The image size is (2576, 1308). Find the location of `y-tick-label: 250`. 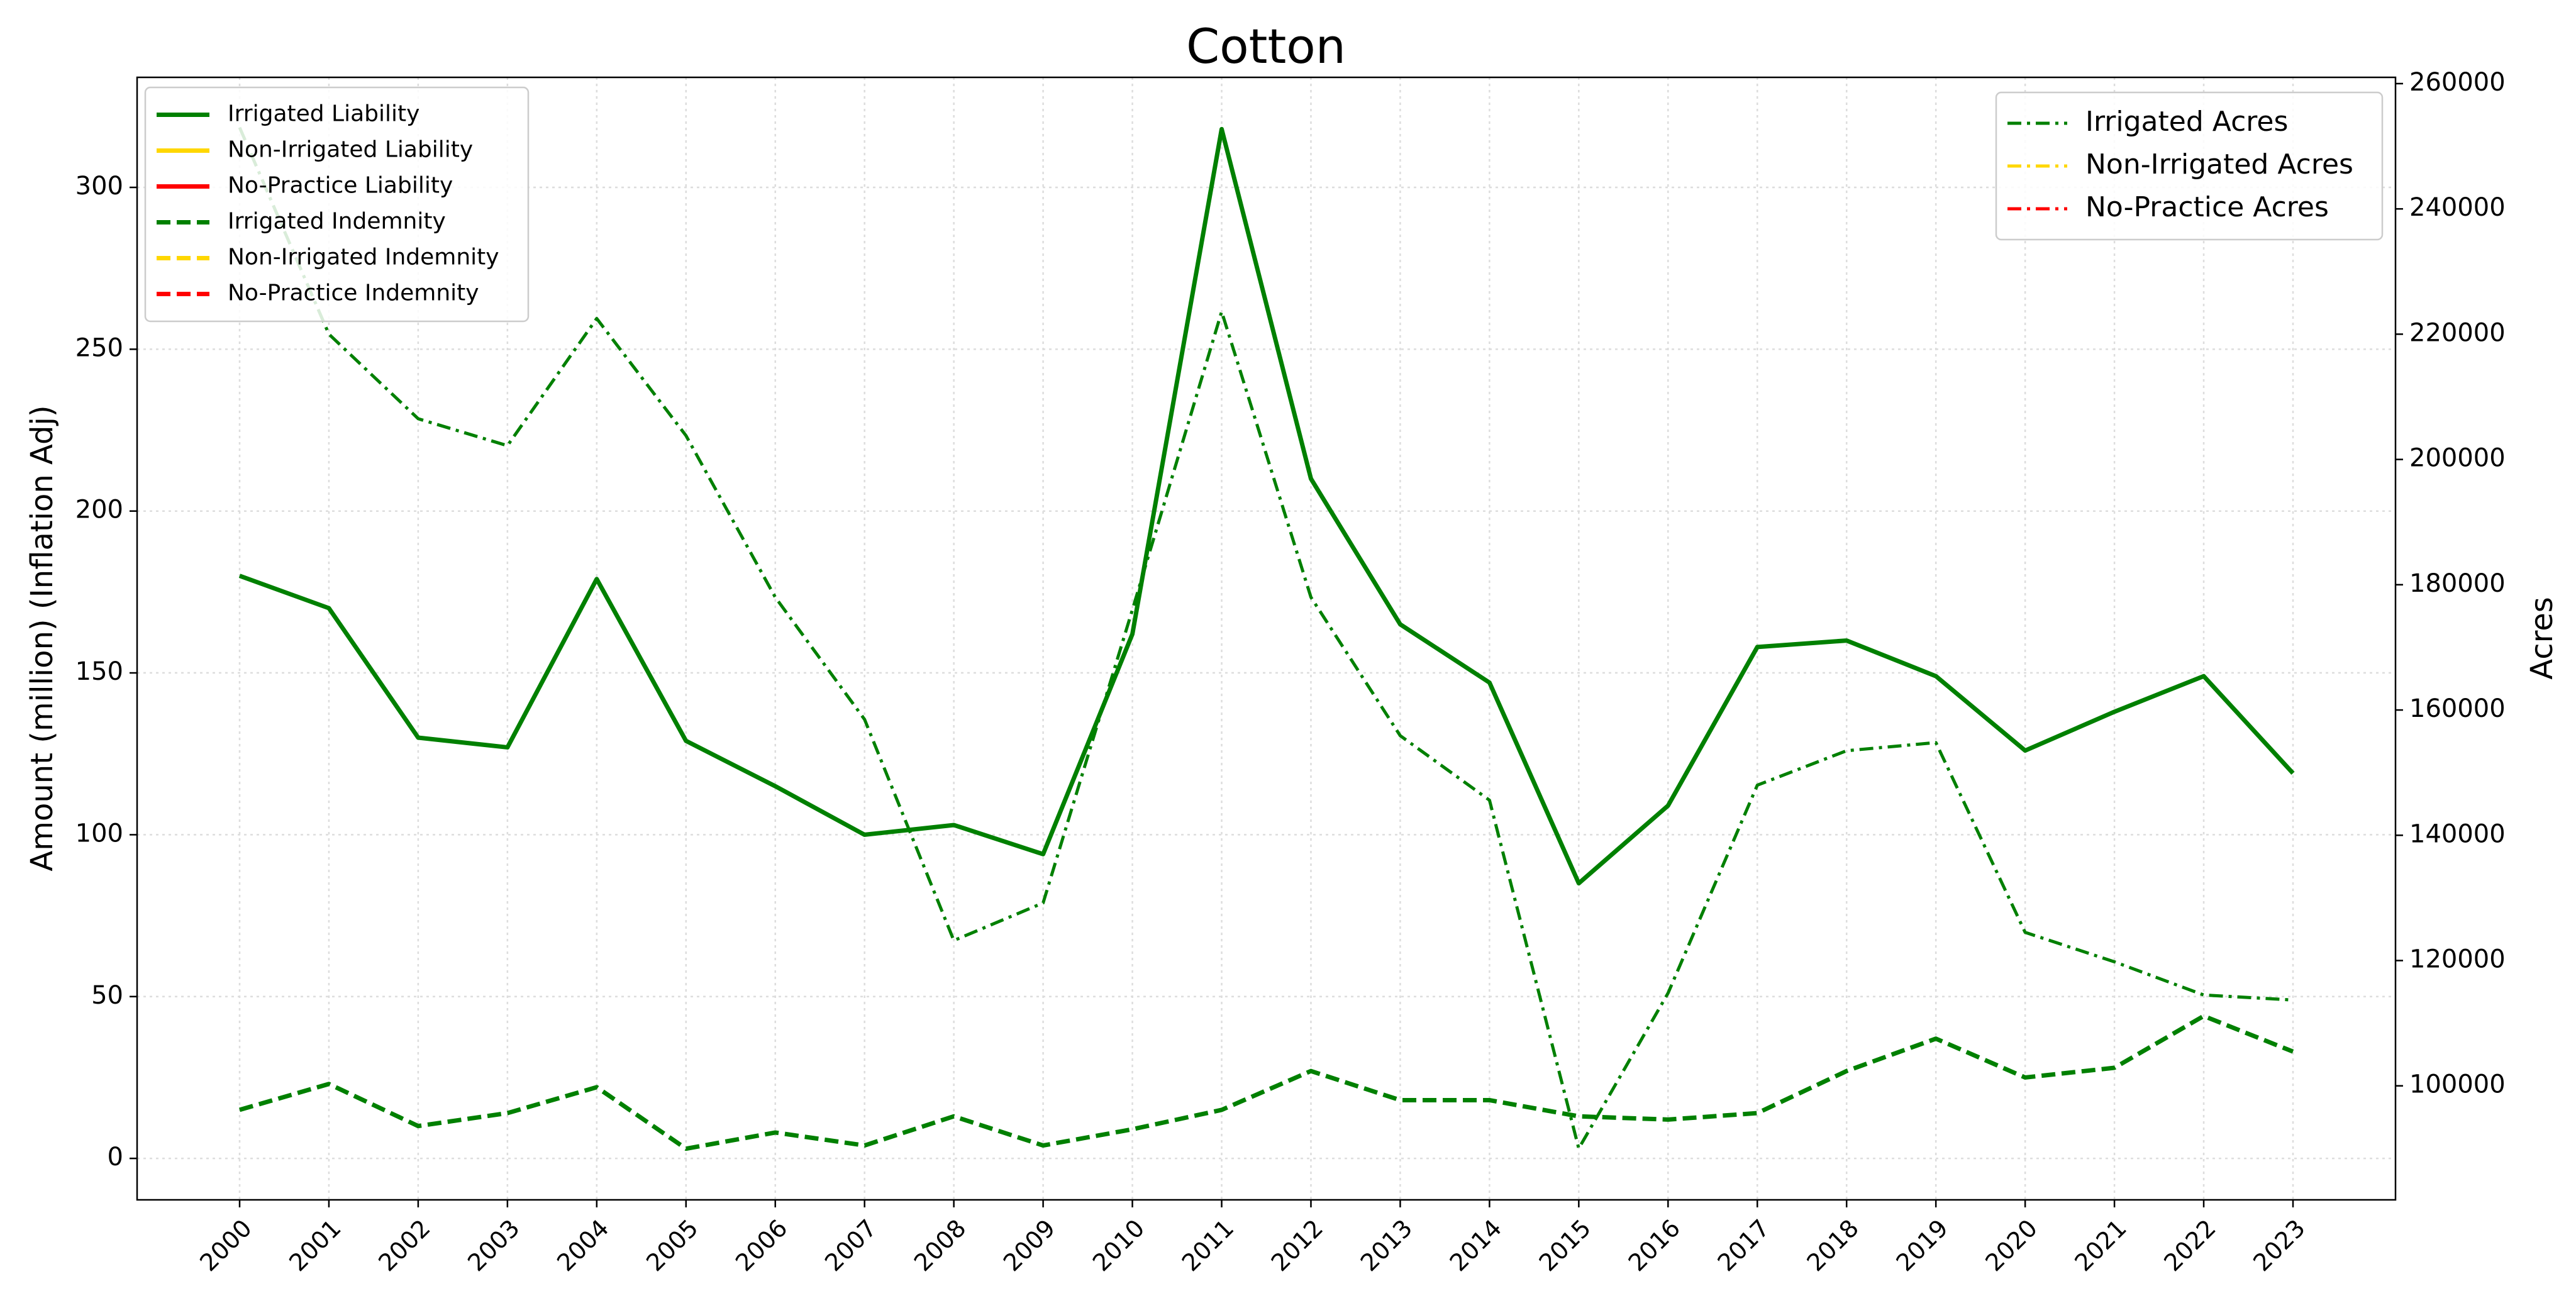

y-tick-label: 250 is located at coordinates (99, 347).